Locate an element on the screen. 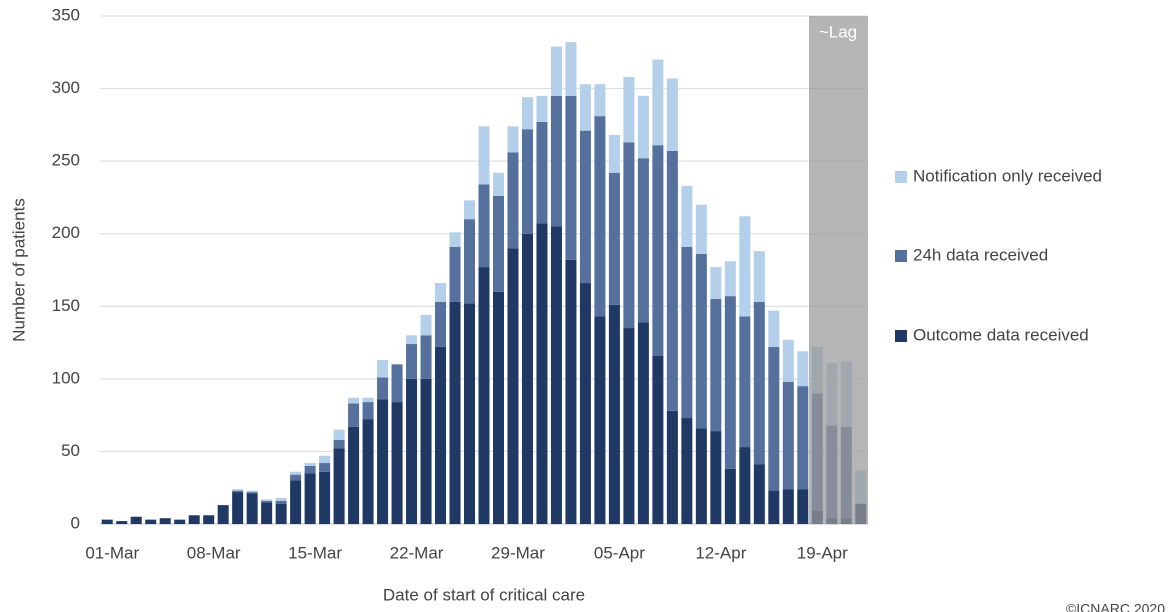 The width and height of the screenshot is (1175, 612). lag-region is located at coordinates (838, 270).